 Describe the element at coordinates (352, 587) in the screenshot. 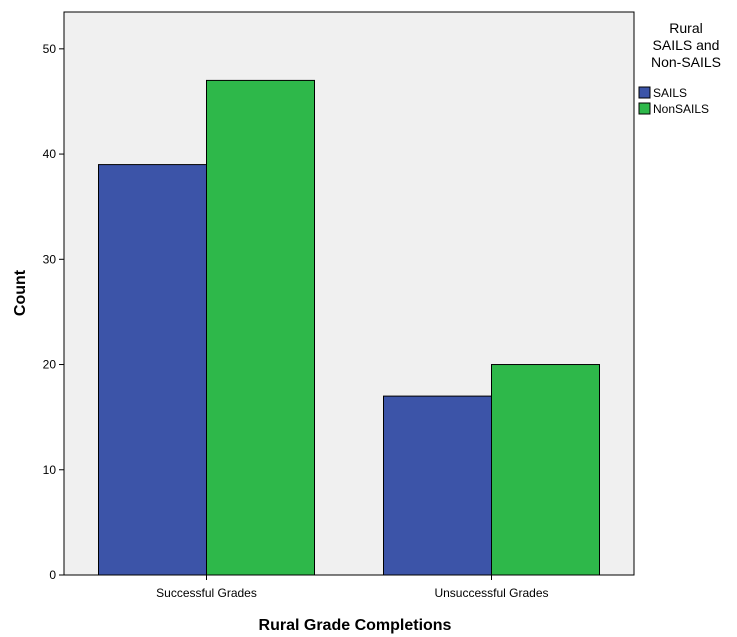

I see `x-axis: Successful Grades Unsuccessful Grades` at that location.